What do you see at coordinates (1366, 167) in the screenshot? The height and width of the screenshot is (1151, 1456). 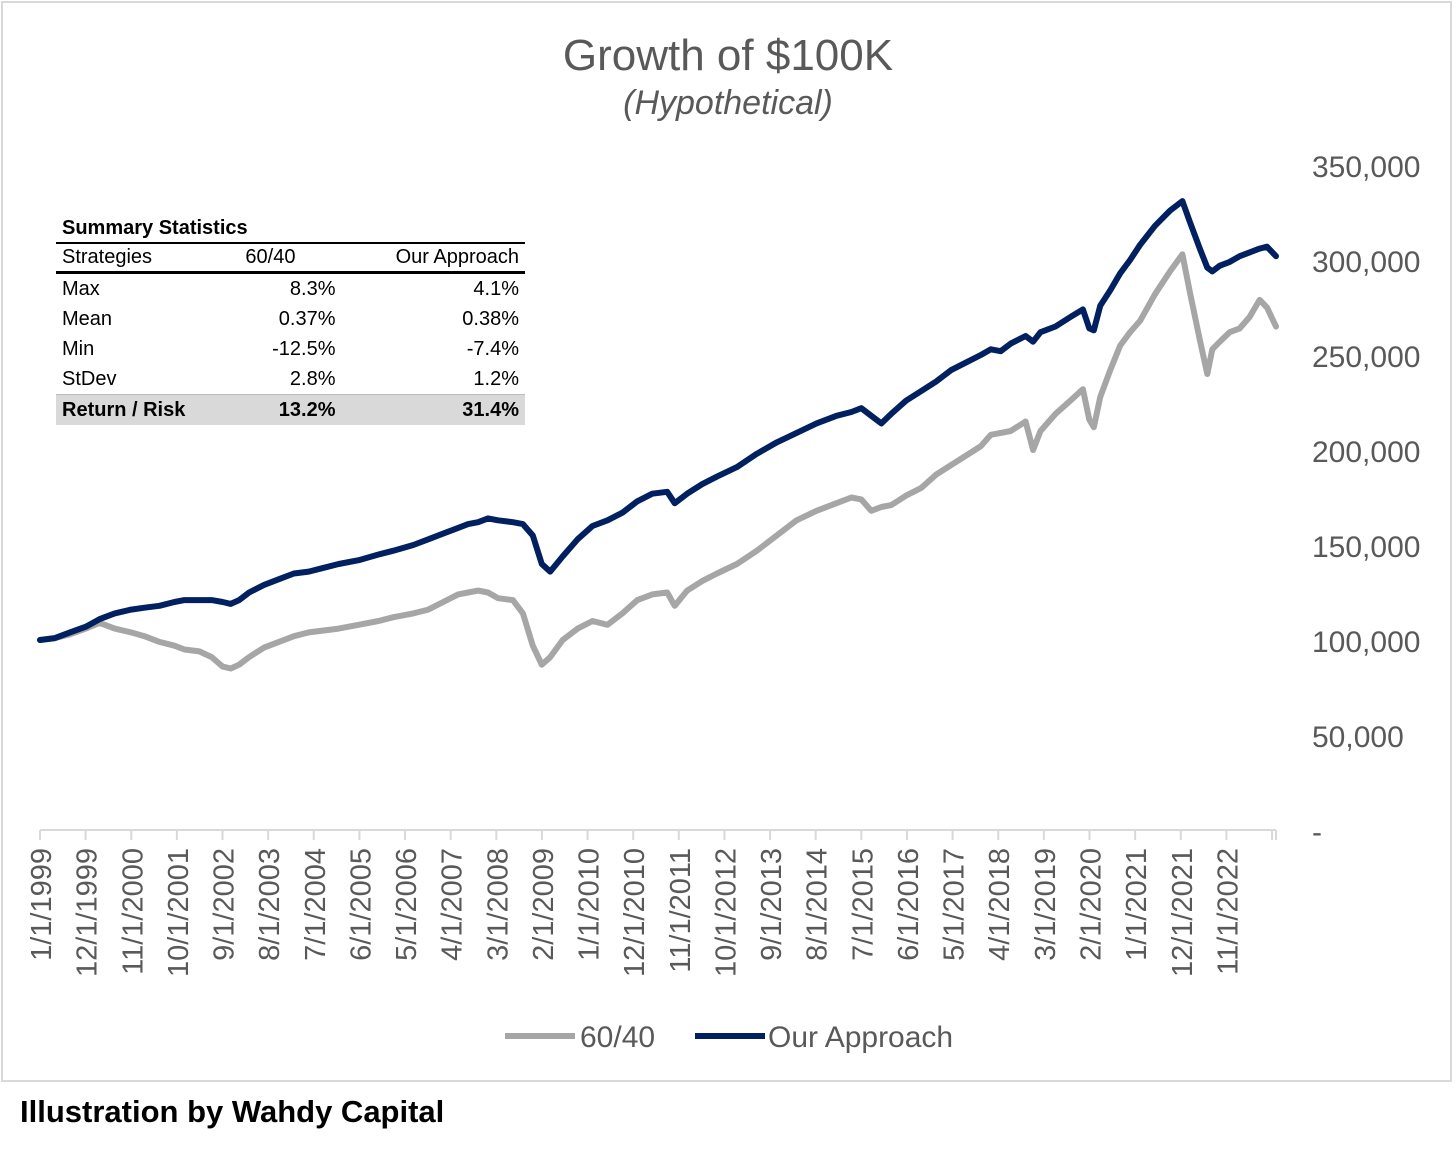 I see `y-tick-label: 350,000` at bounding box center [1366, 167].